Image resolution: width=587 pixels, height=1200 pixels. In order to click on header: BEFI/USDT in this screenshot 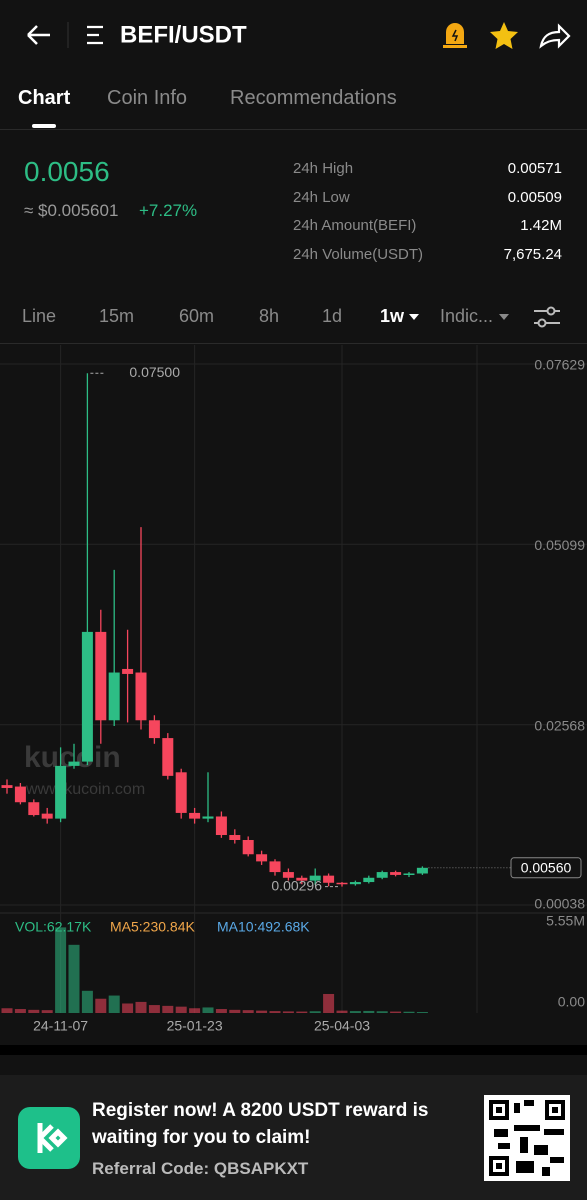, I will do `click(299, 35)`.